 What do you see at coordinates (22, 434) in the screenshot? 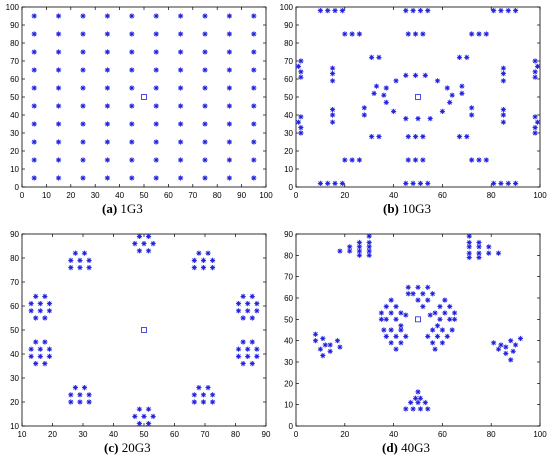
I see `x-tick-label-c: 10` at bounding box center [22, 434].